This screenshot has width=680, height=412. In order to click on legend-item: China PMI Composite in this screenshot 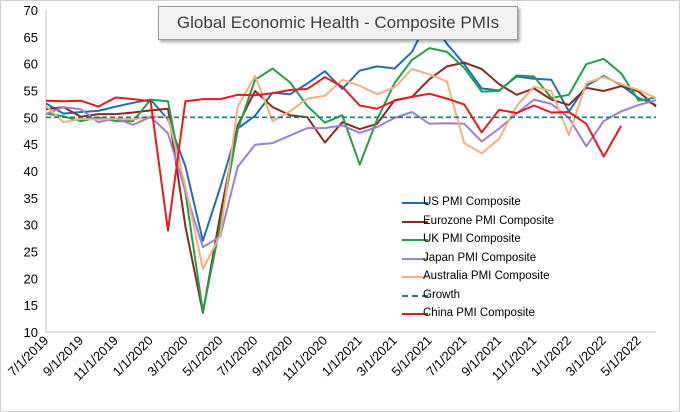, I will do `click(493, 313)`.